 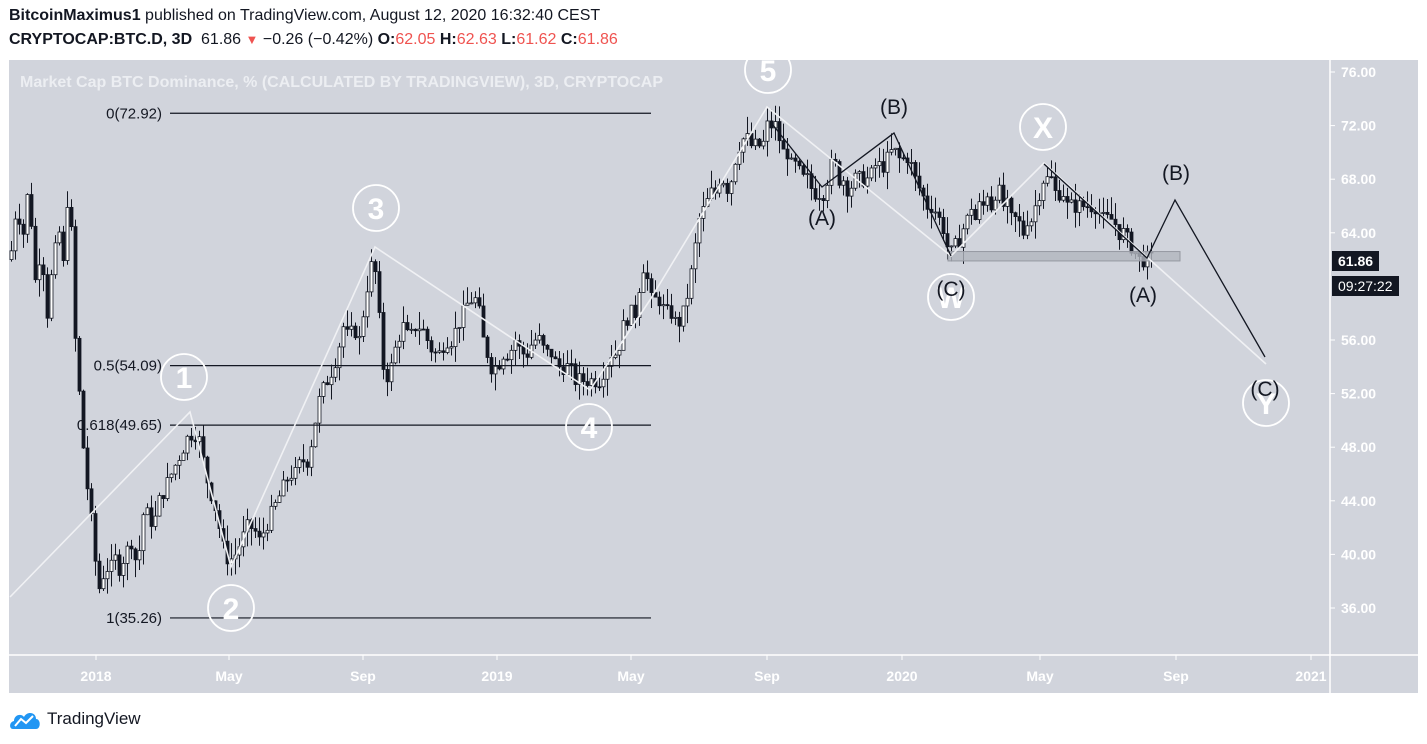 What do you see at coordinates (415, 39) in the screenshot?
I see `open-value: 62.05` at bounding box center [415, 39].